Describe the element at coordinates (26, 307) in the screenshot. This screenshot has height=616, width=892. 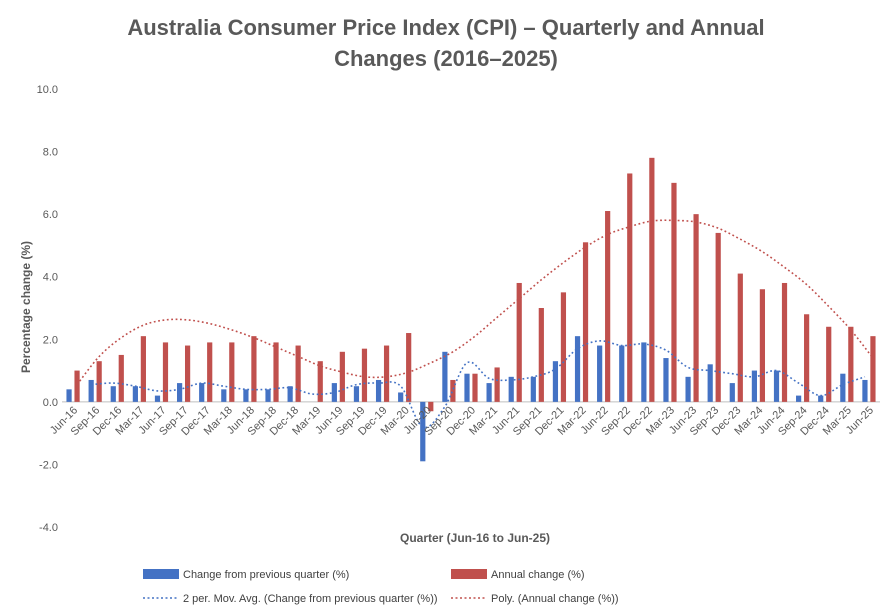
I see `y-axis-title: Percentage change (%)` at that location.